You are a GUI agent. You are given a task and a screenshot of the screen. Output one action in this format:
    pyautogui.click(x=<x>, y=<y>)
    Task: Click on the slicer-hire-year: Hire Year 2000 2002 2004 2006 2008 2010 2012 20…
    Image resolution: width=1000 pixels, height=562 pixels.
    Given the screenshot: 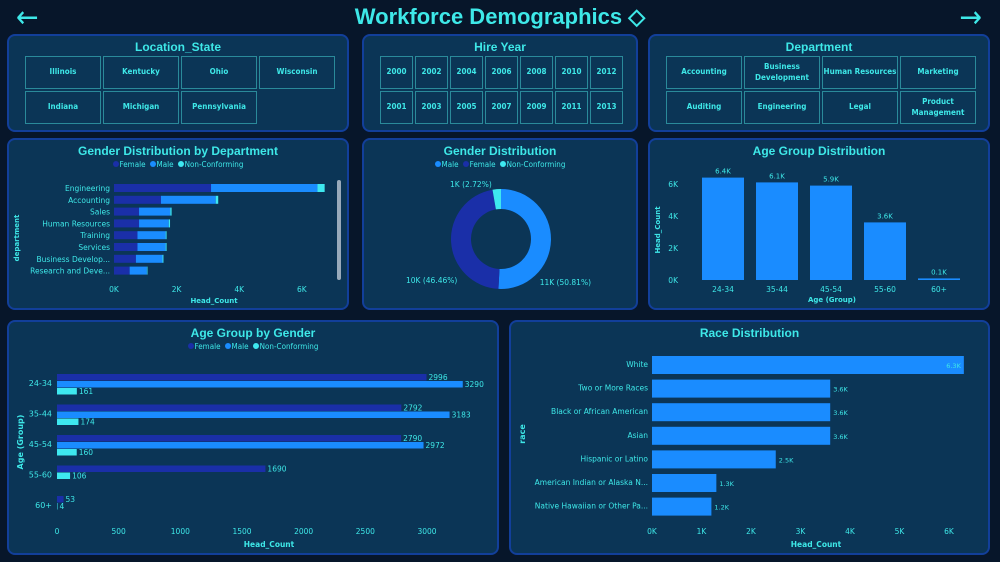 What is the action you would take?
    pyautogui.click(x=500, y=83)
    